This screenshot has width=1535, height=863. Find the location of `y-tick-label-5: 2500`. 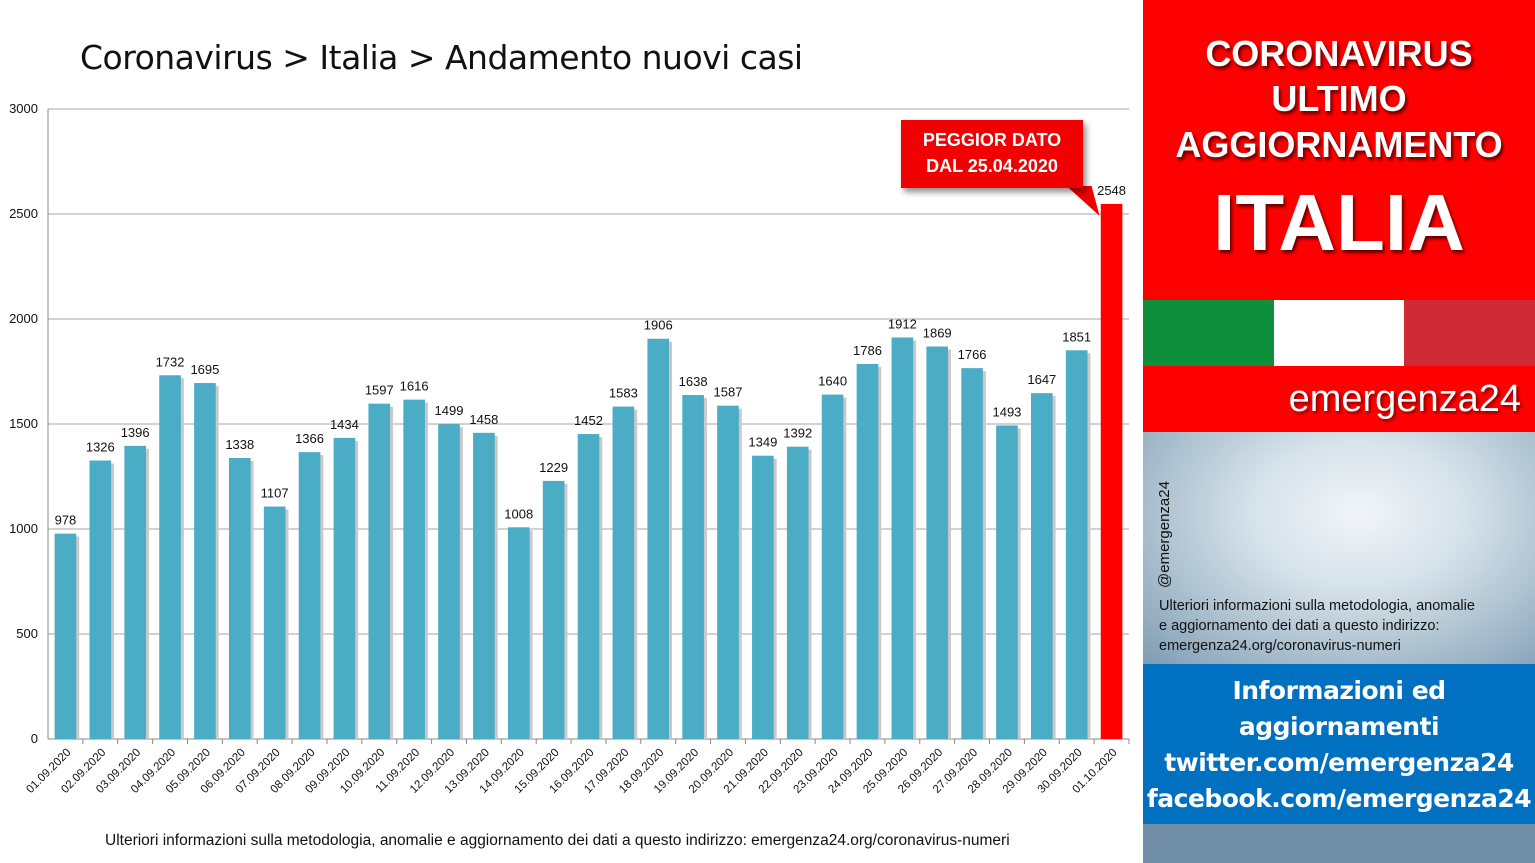

y-tick-label-5: 2500 is located at coordinates (23, 213).